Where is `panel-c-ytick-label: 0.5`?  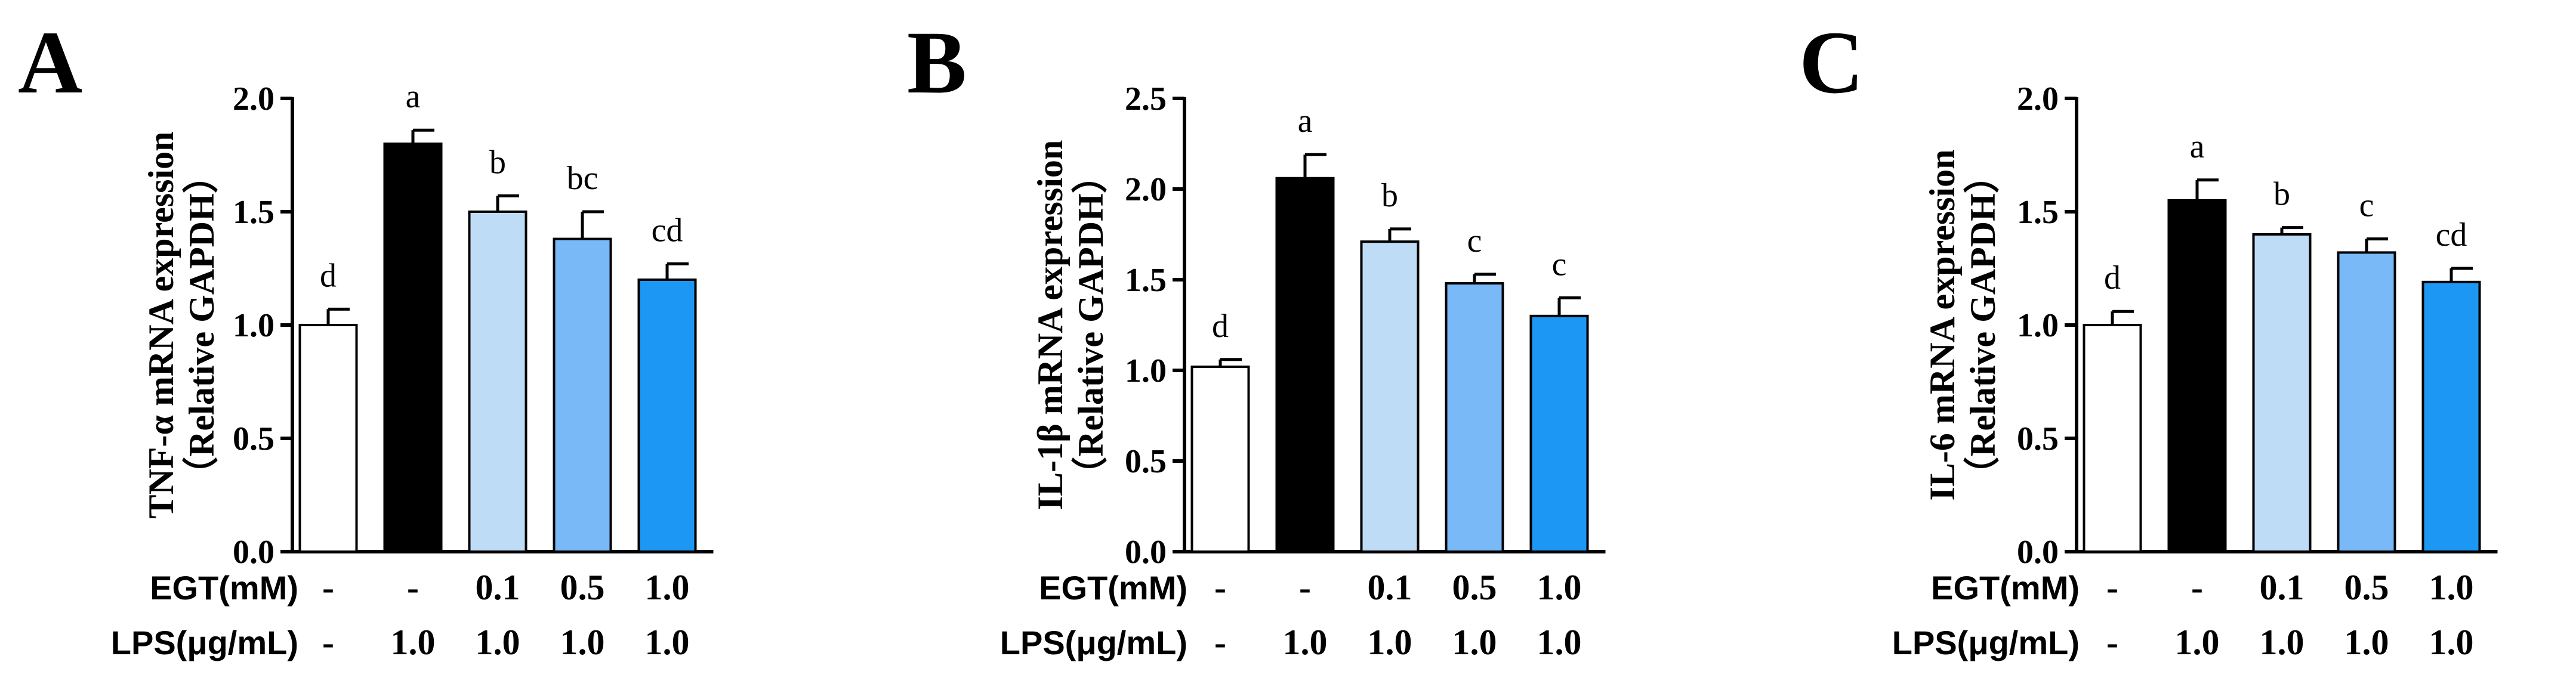 panel-c-ytick-label: 0.5 is located at coordinates (2038, 438).